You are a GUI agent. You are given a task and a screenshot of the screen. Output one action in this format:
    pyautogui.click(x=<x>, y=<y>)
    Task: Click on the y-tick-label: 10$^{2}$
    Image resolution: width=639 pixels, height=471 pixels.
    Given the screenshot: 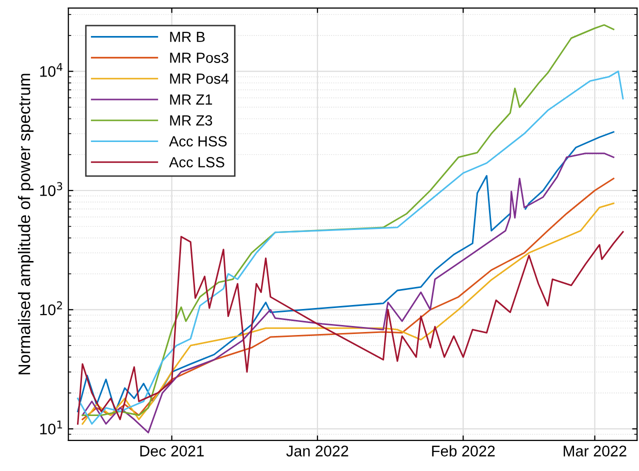 What is the action you would take?
    pyautogui.click(x=51, y=308)
    